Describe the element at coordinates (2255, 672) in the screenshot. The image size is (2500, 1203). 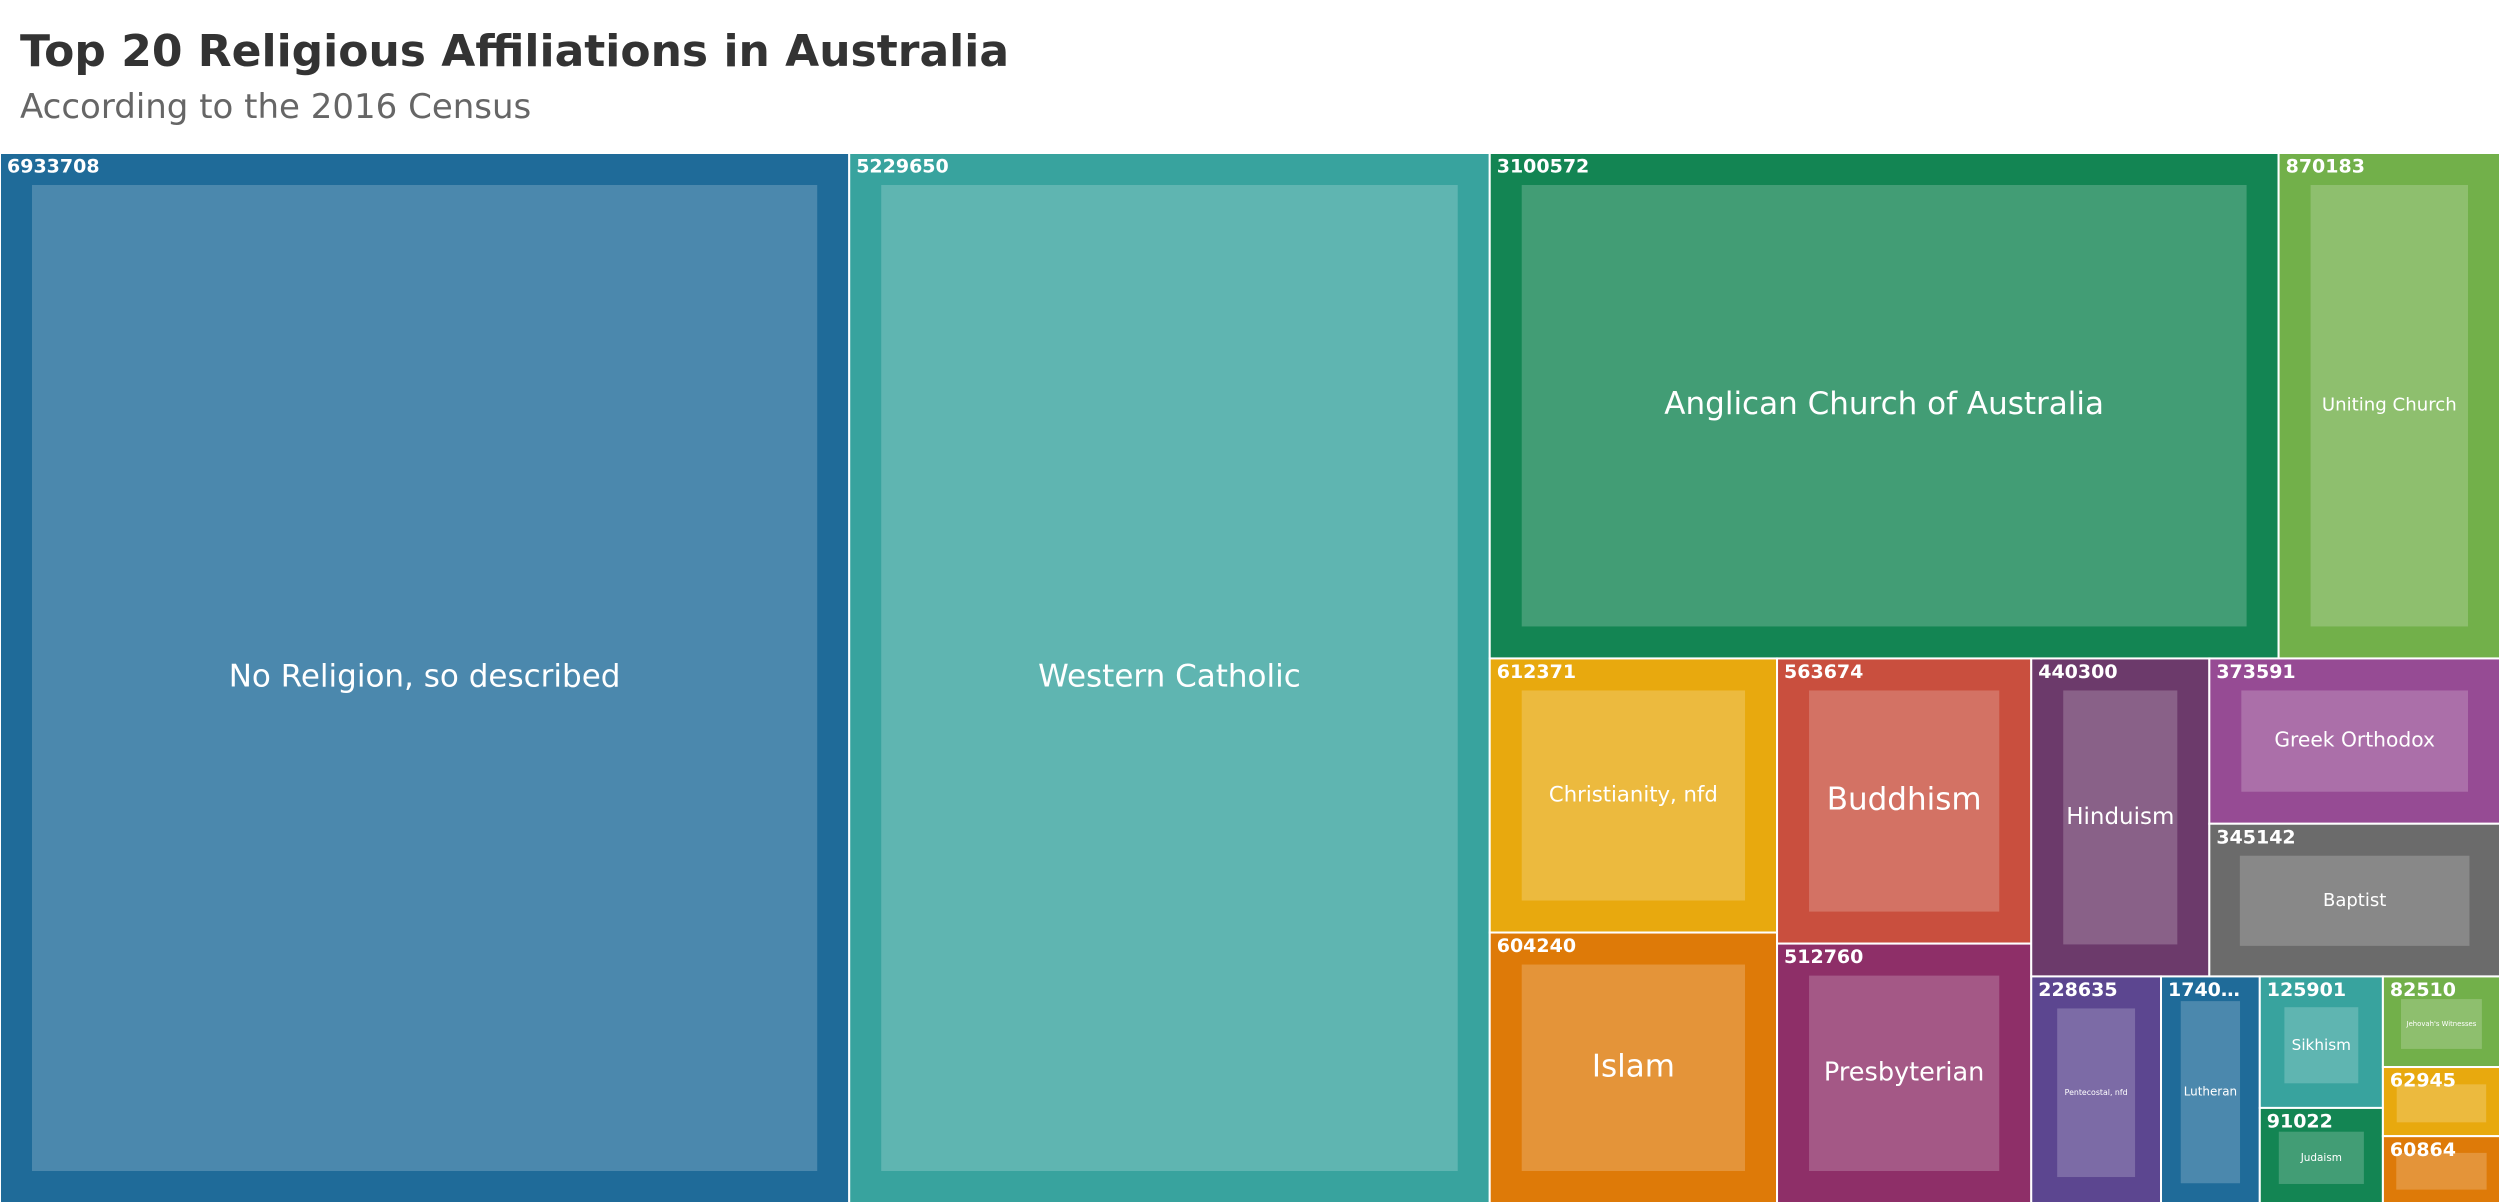
I see `value-label: 373591` at that location.